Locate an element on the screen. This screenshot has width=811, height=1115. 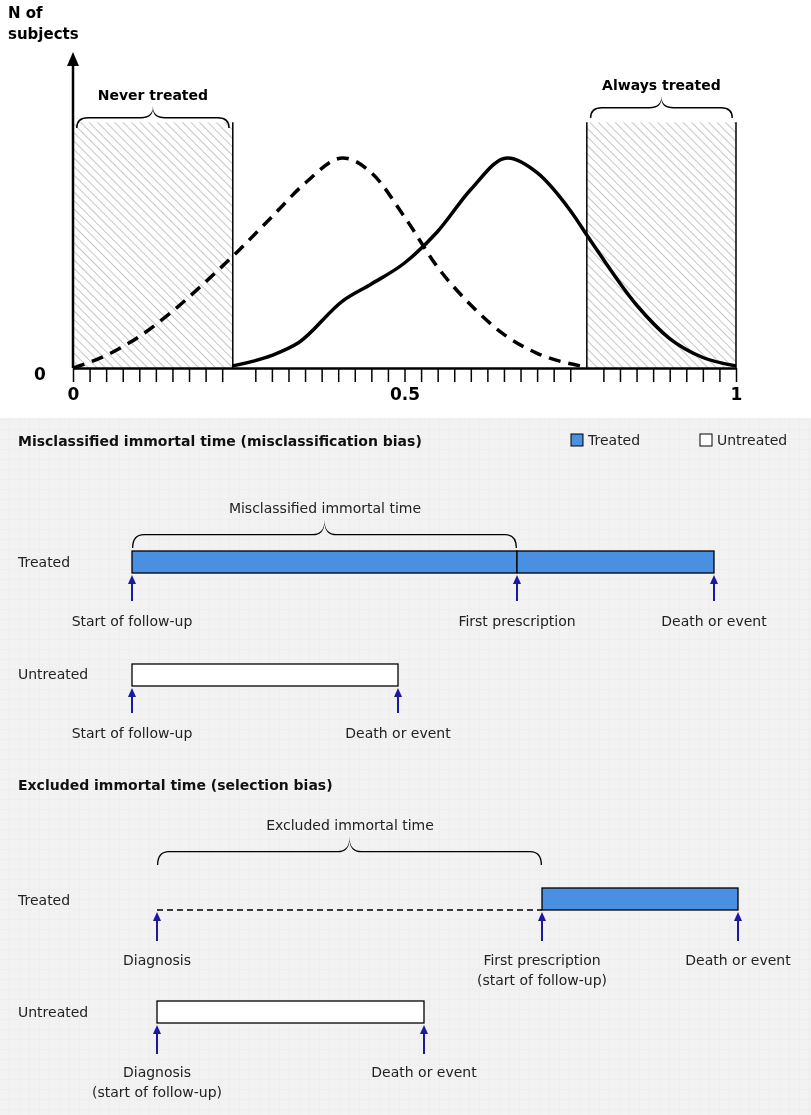
text: Diagnosis (start of follow-up) is located at coordinates (157, 1082).